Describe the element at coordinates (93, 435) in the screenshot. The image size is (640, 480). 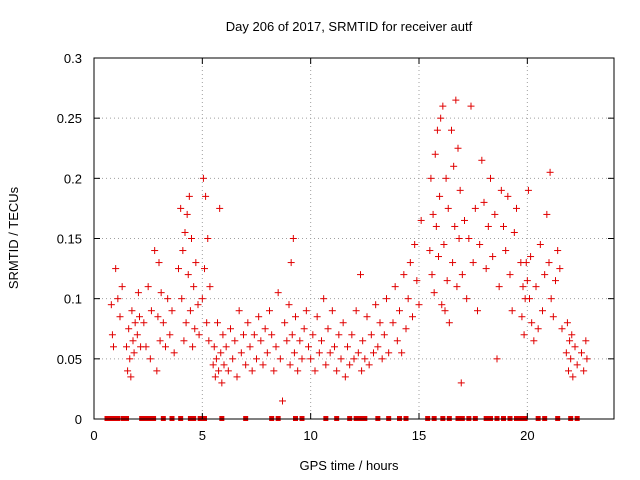
I see `x-tick-label: 0` at that location.